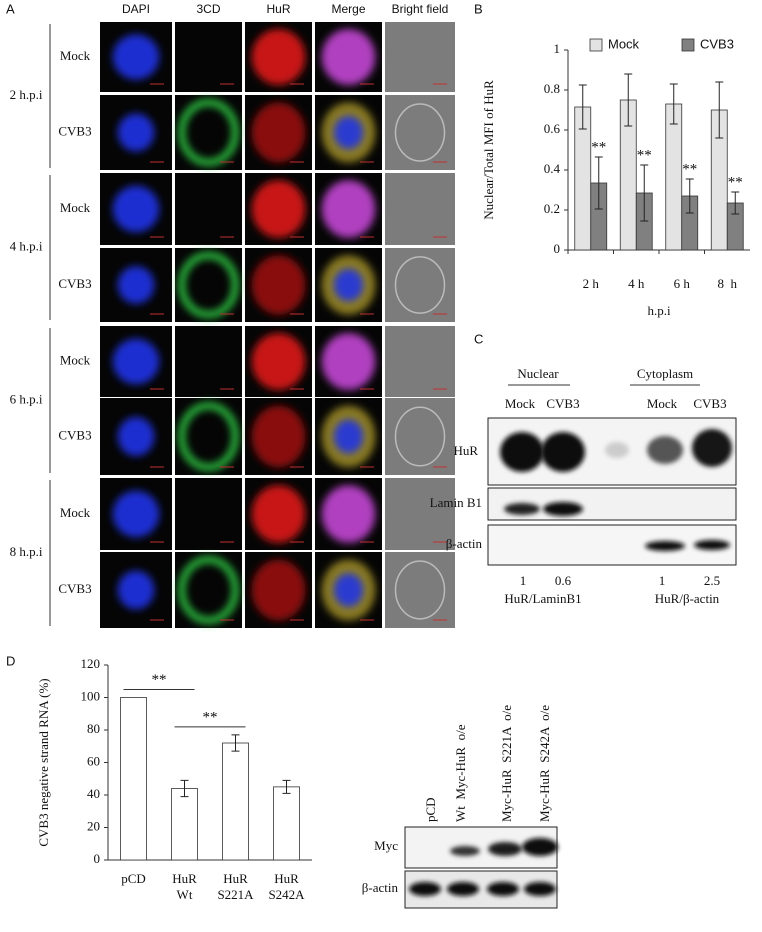  Describe the element at coordinates (430, 809) in the screenshot. I see `lane-label: pCD` at that location.